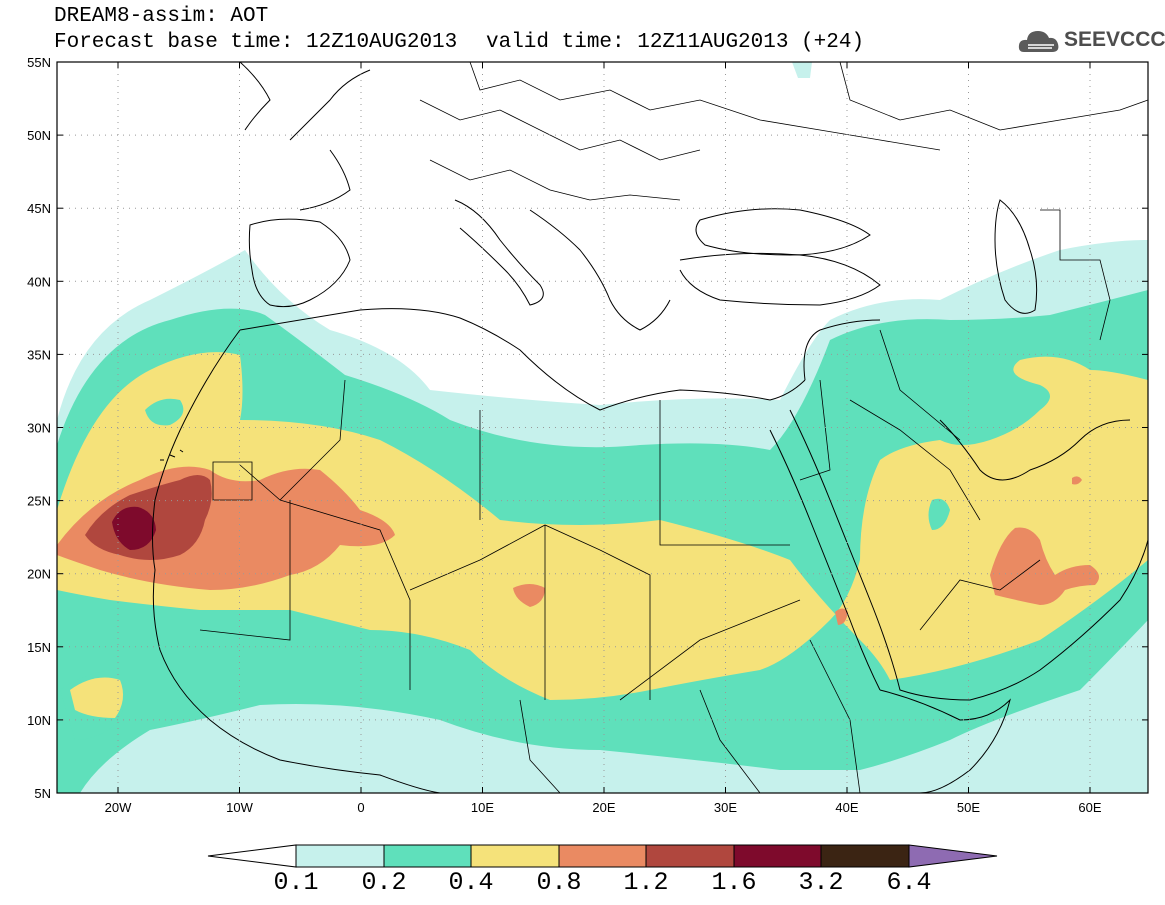 The height and width of the screenshot is (905, 1165). What do you see at coordinates (384, 882) in the screenshot?
I see `colorbar-tick: 0.2` at bounding box center [384, 882].